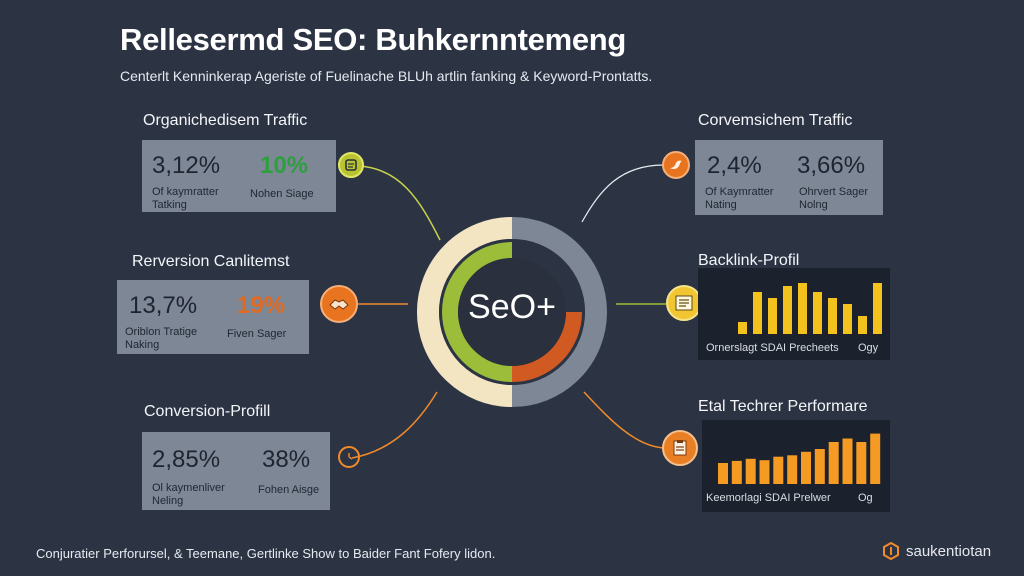  I want to click on clock-icon, so click(349, 457).